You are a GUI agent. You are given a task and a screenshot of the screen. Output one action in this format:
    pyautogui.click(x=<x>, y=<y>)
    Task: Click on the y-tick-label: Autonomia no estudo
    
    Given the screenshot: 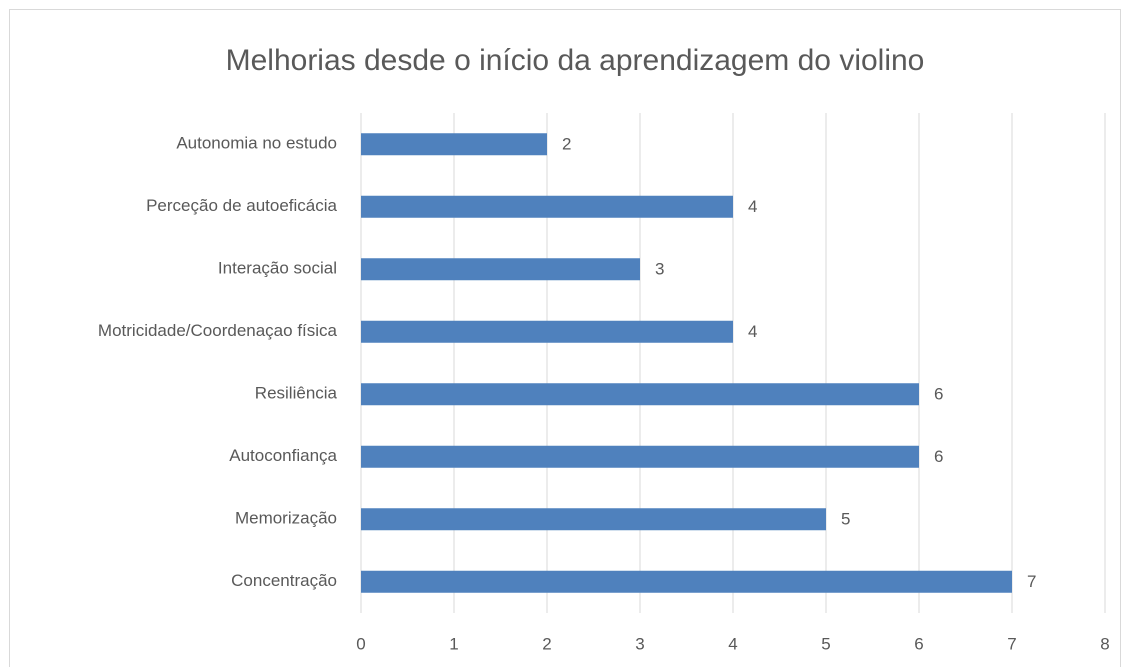 What is the action you would take?
    pyautogui.click(x=256, y=143)
    